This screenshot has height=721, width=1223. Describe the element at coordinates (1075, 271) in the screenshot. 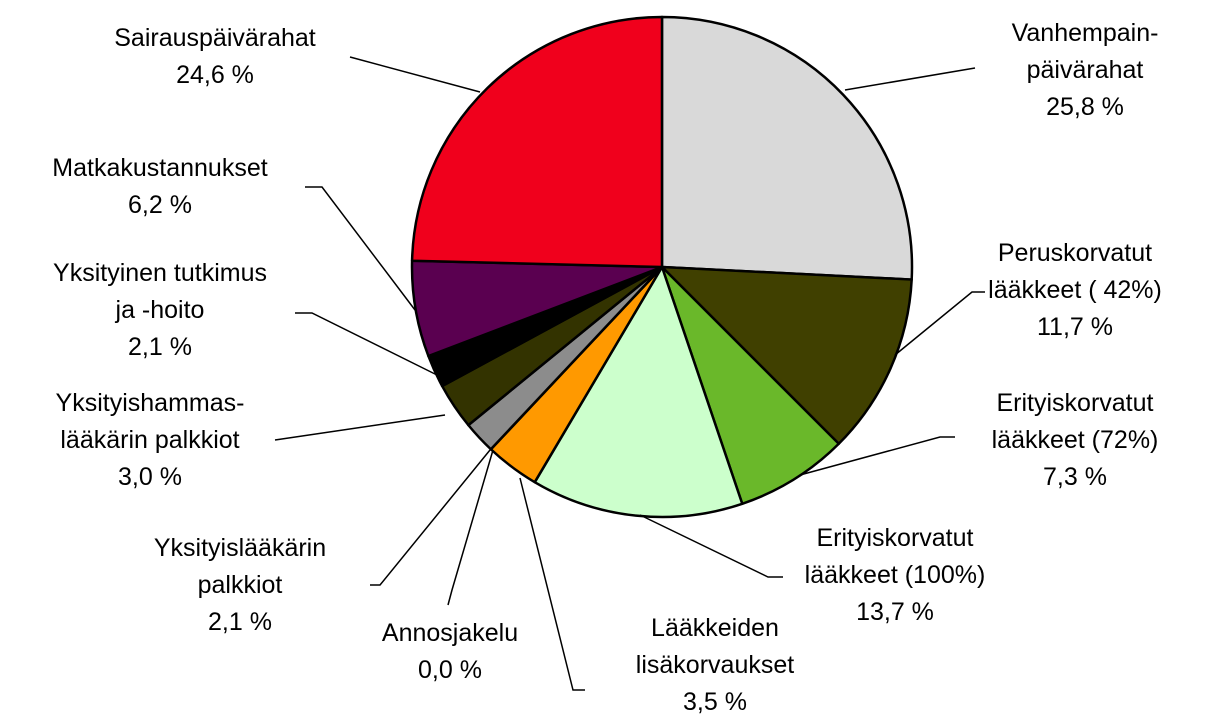

I see `category-name: Peruskorvatut lääkkeet ( 42%)` at that location.